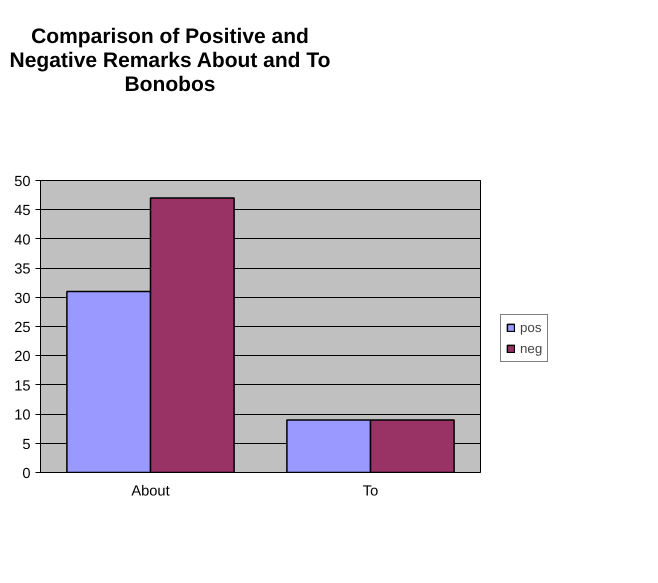  I want to click on x-tick-label: About, so click(150, 492).